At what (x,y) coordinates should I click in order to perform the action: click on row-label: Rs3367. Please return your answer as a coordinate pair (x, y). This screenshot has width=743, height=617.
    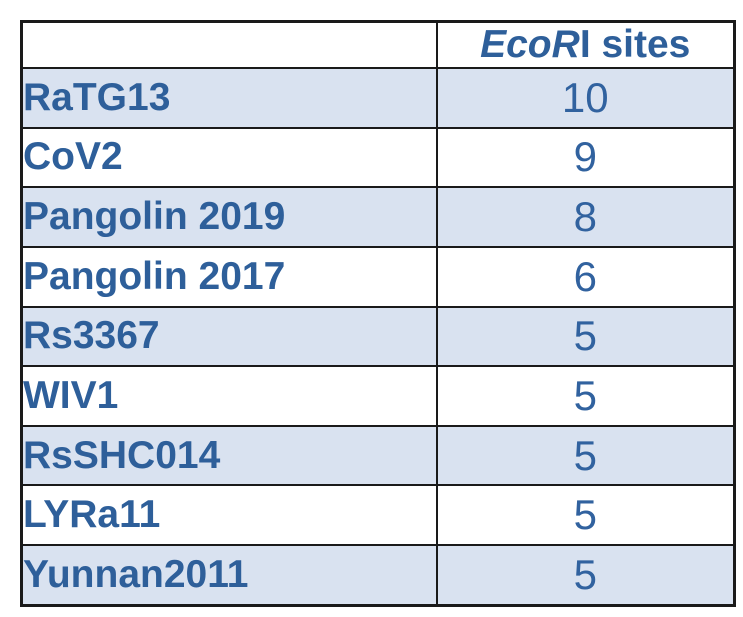
    Looking at the image, I should click on (229, 336).